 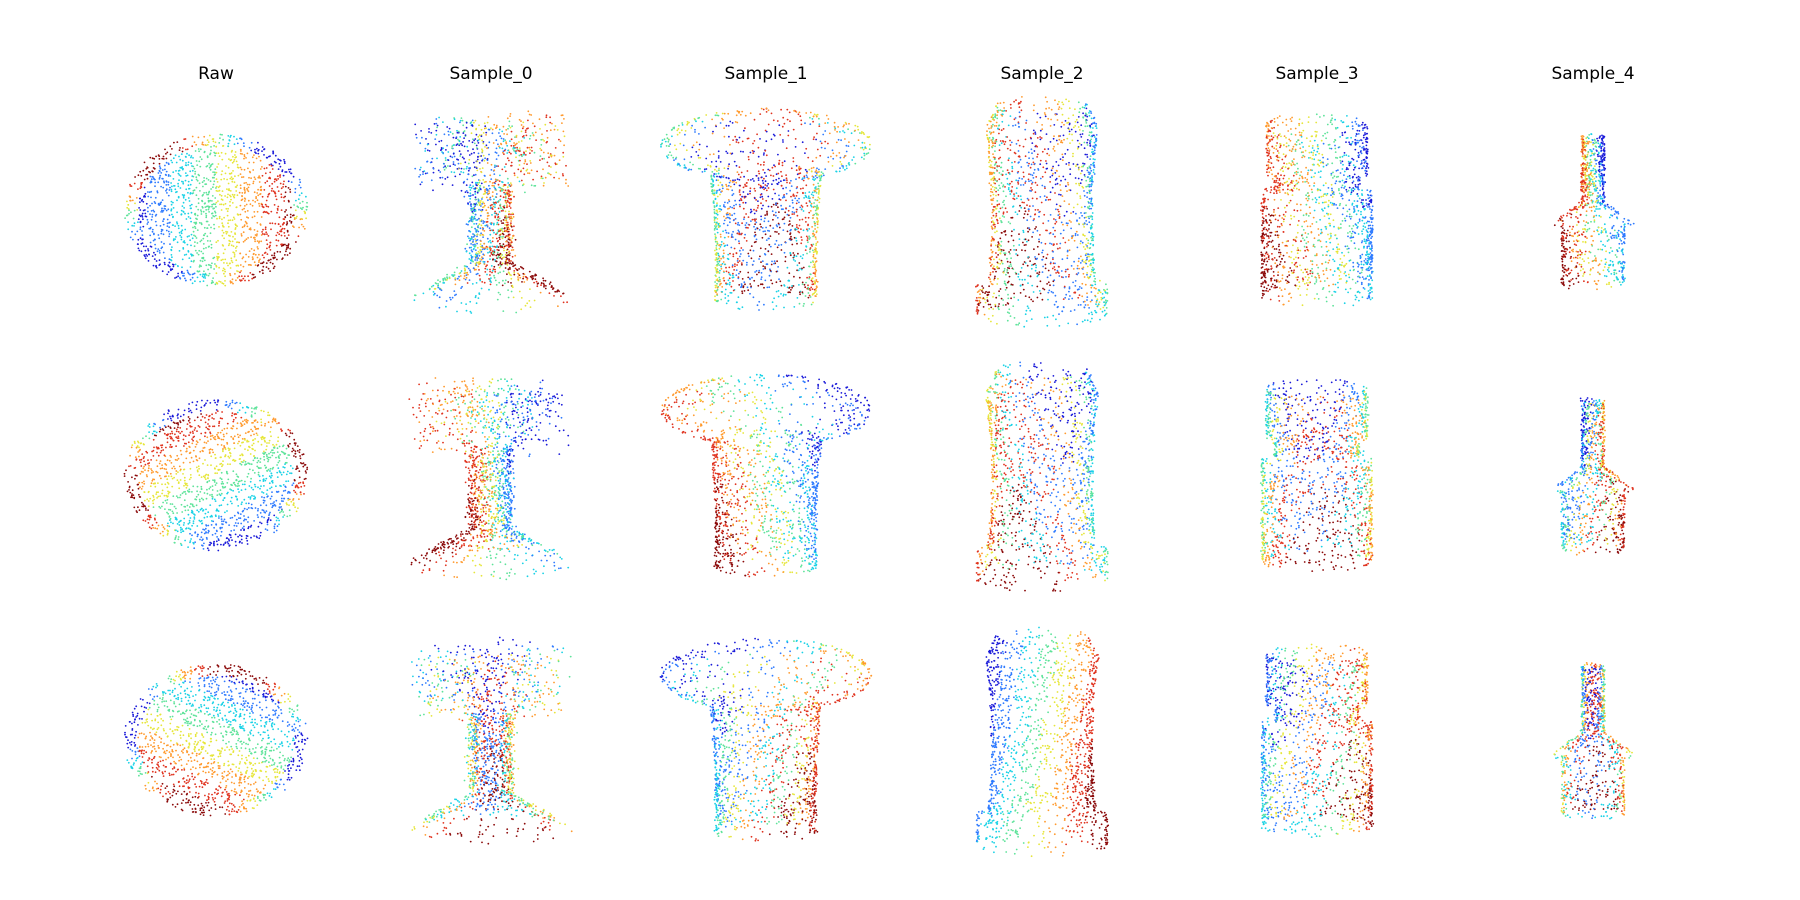 What do you see at coordinates (1316, 74) in the screenshot?
I see `column-title-sample-3: Sample_3` at bounding box center [1316, 74].